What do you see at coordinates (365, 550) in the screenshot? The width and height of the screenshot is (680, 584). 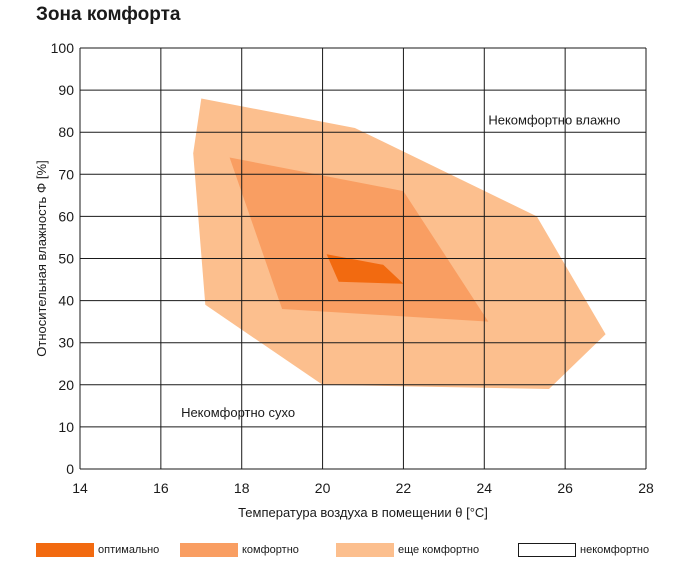 I see `legend-swatch-still-comfortable` at bounding box center [365, 550].